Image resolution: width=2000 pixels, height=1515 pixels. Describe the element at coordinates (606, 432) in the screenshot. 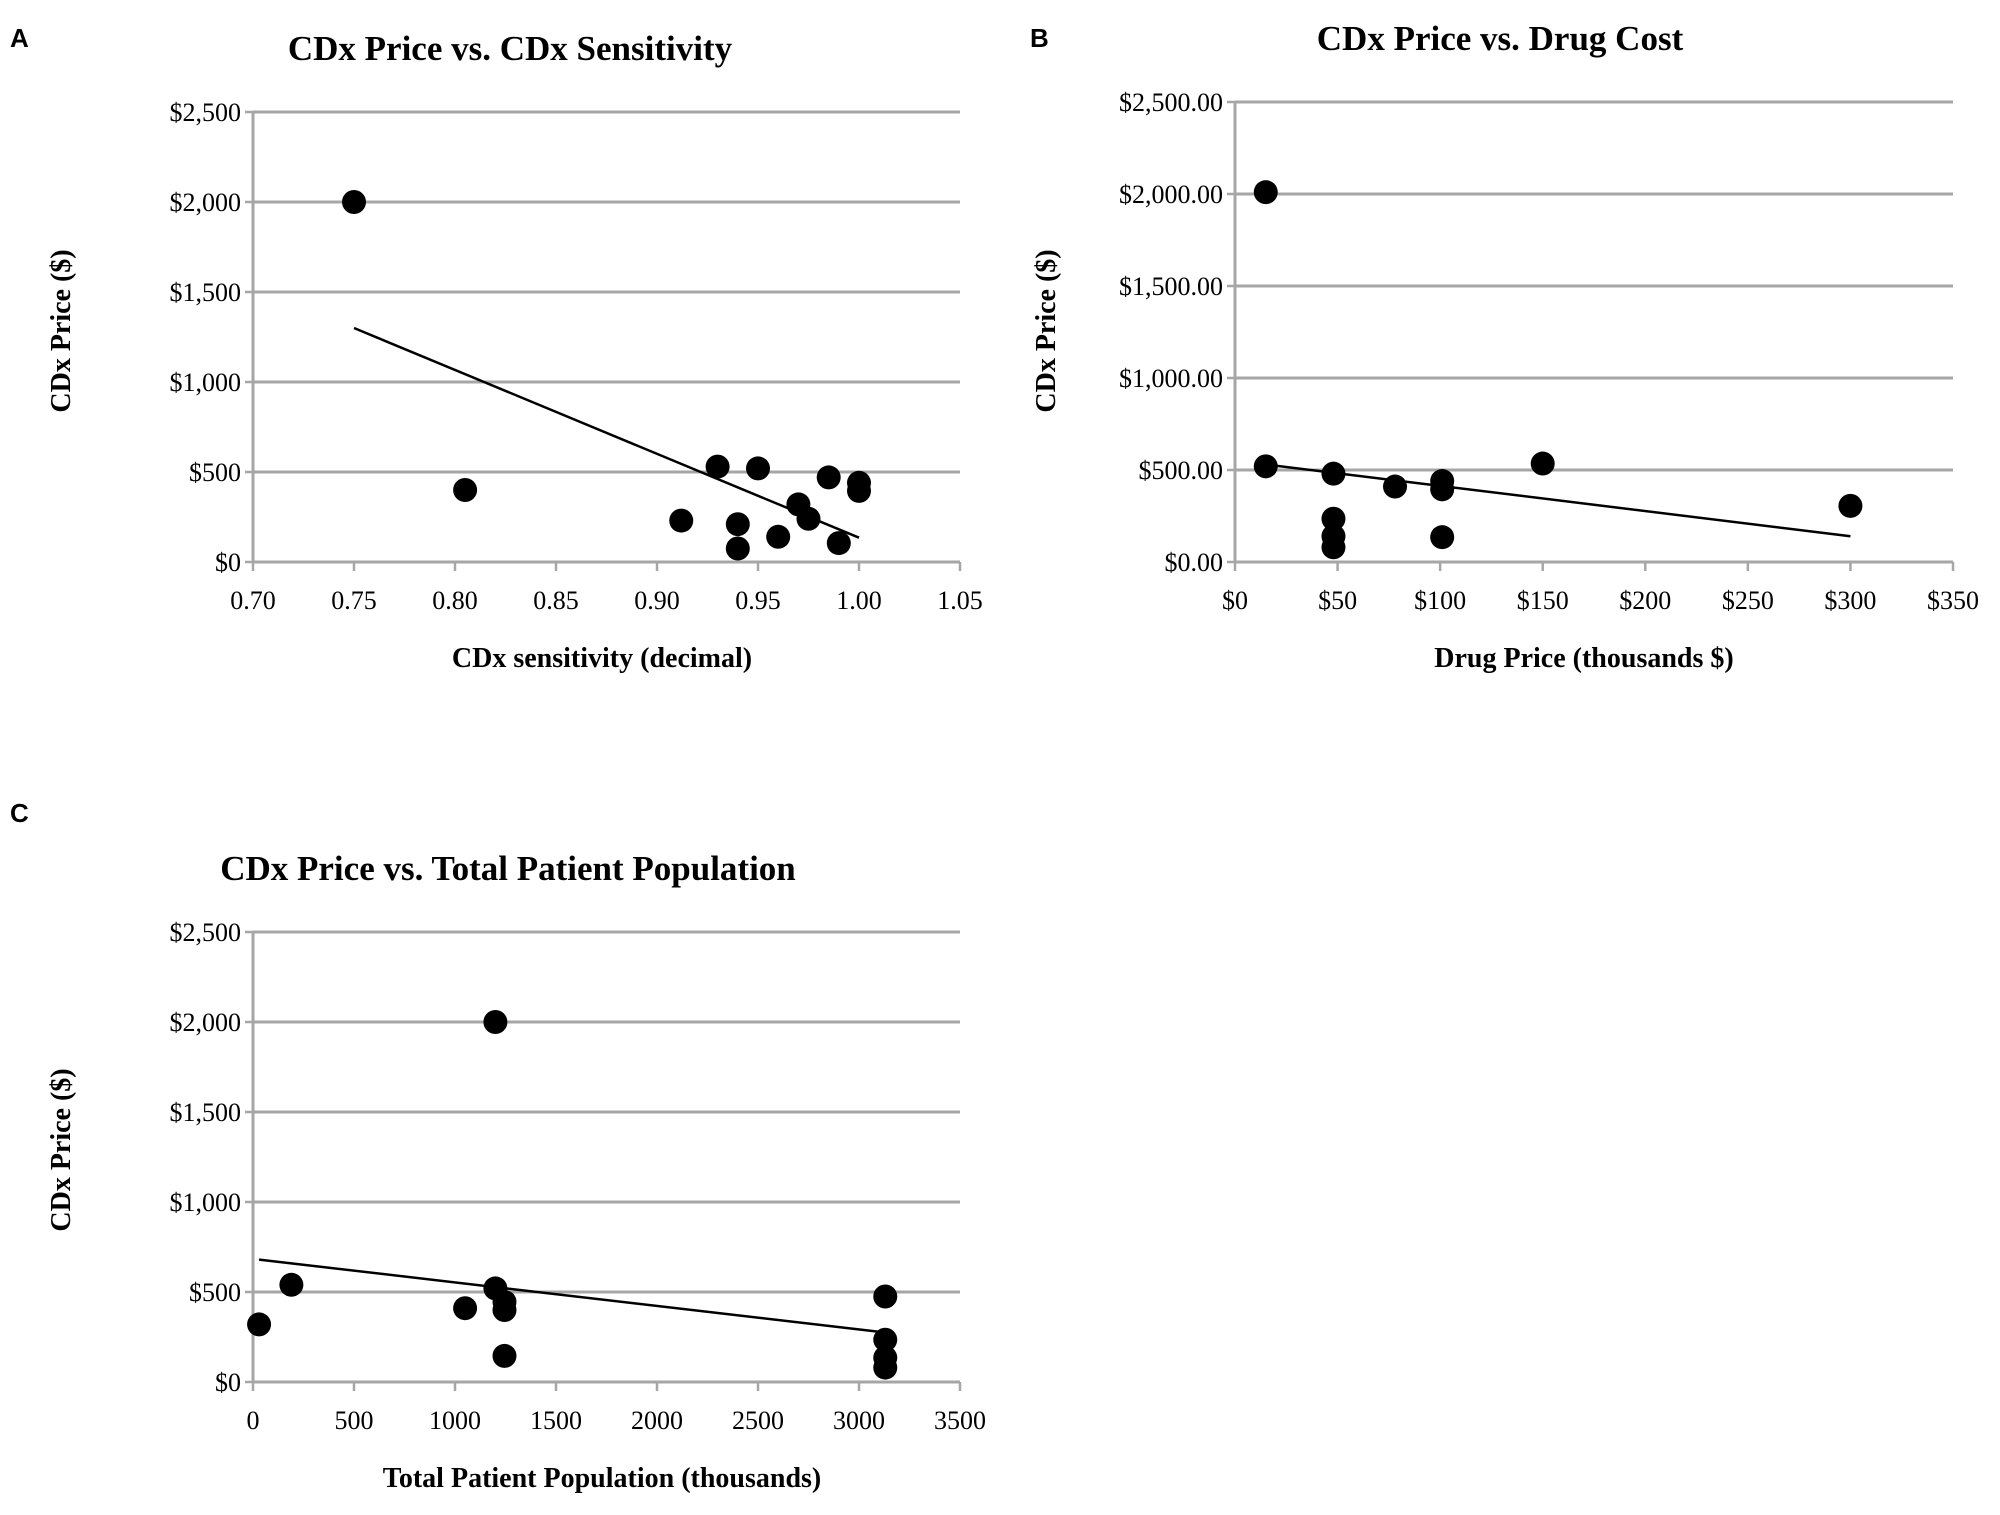

I see `panel-a-trendline` at that location.